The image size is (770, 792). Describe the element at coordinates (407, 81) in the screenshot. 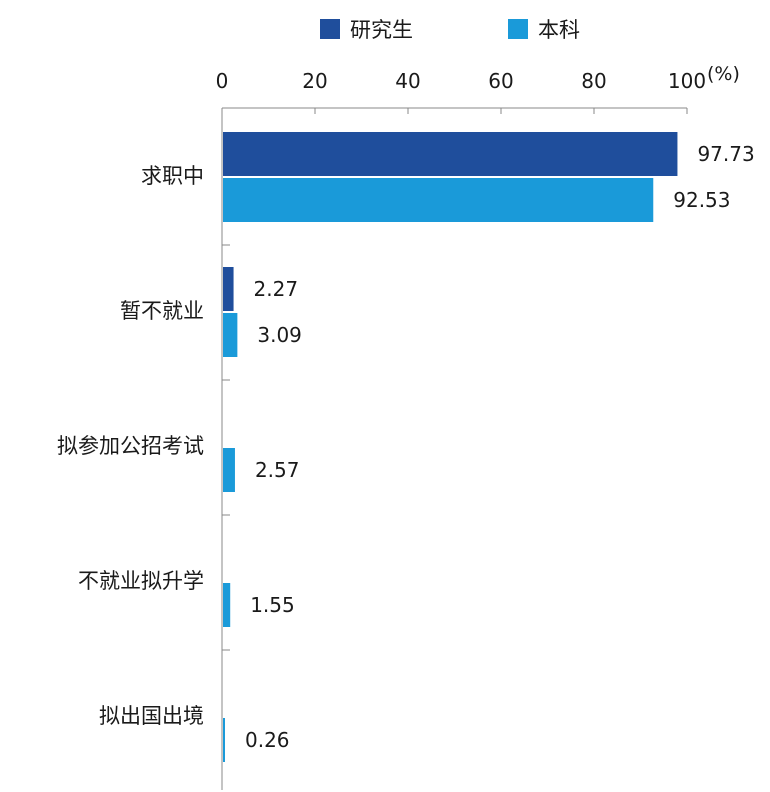

I see `x-tick-label-40: 40` at that location.